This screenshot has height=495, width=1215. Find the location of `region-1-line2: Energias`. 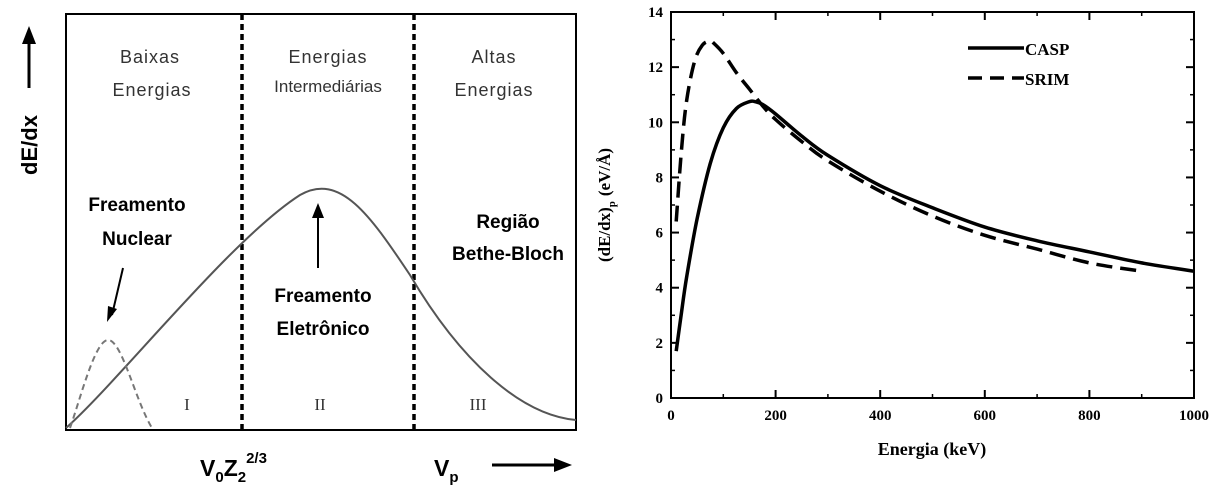

region-1-line2: Energias is located at coordinates (151, 90).